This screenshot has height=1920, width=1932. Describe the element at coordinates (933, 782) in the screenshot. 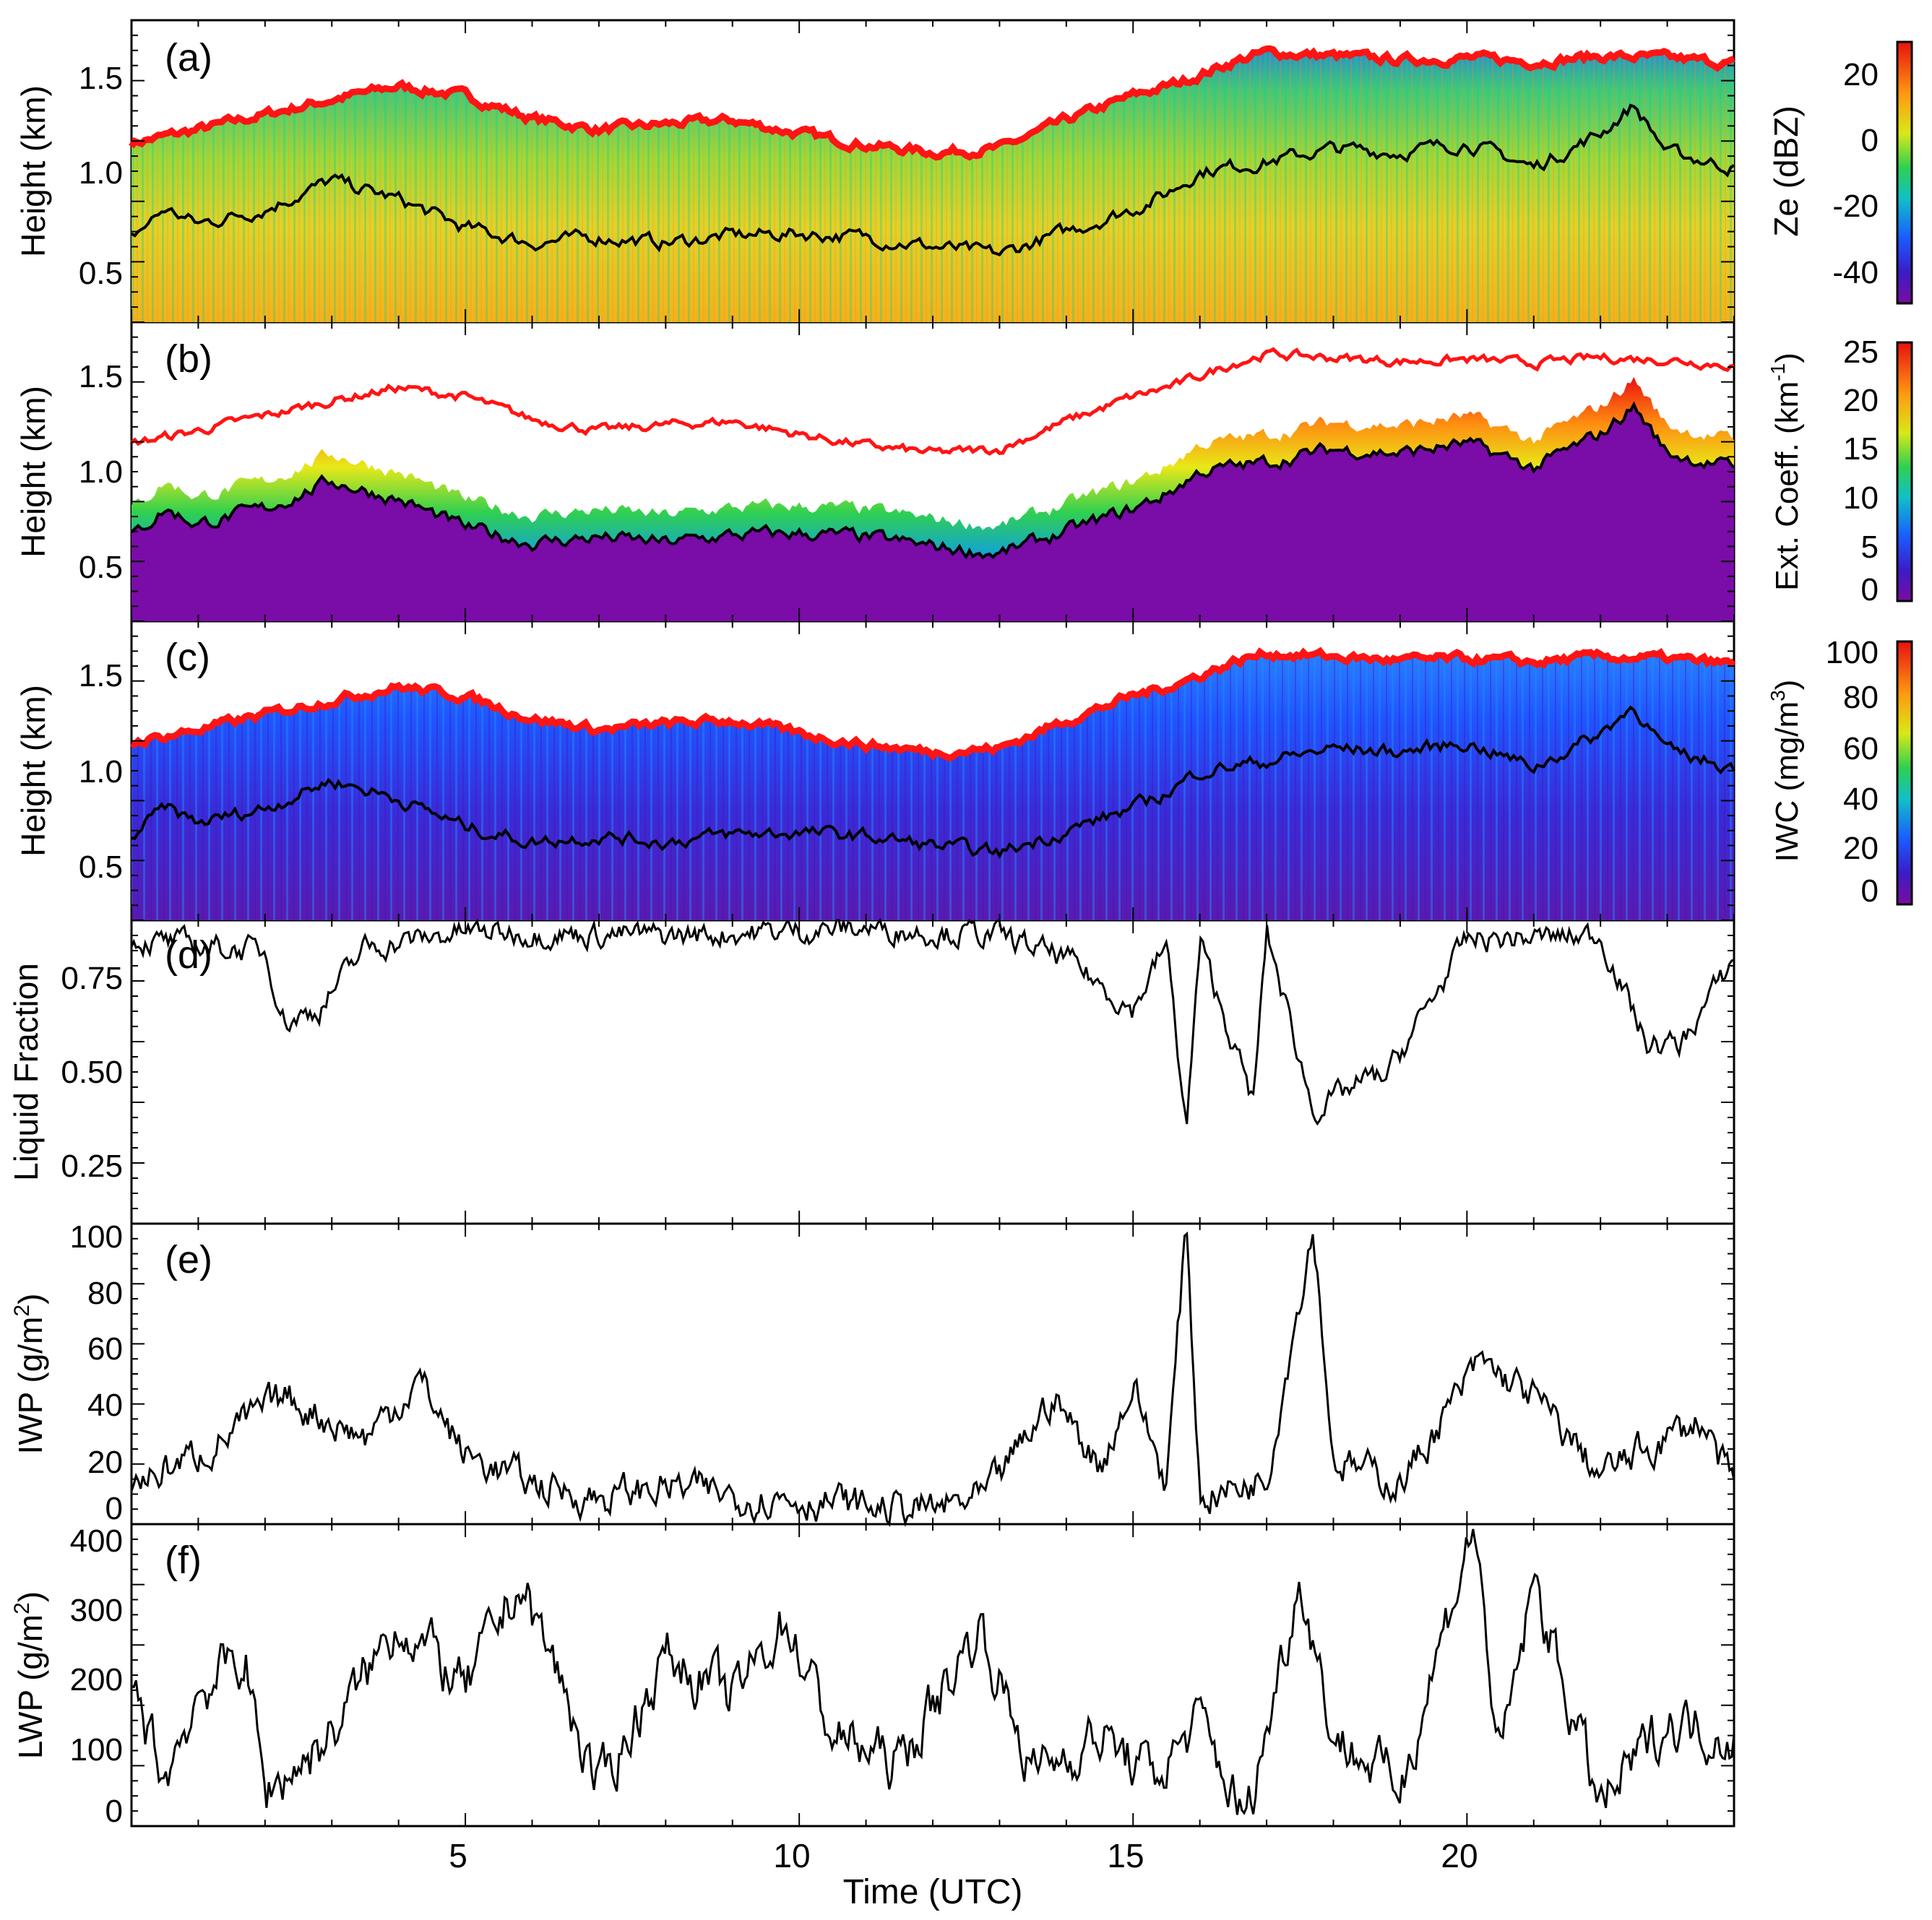

I see `panel-c-cloud-base-line` at that location.